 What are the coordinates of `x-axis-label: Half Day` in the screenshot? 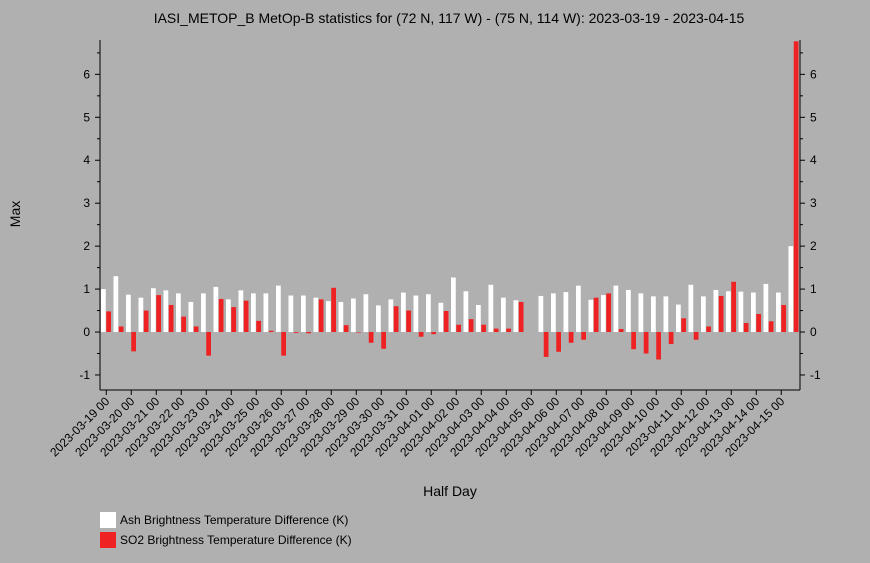 It's located at (450, 491).